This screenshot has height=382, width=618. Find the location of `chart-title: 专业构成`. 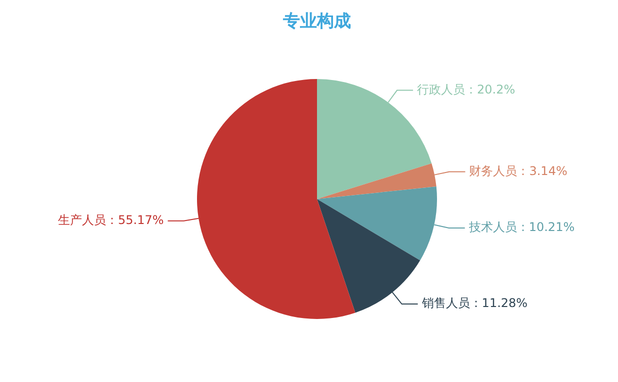

chart-title: 专业构成 is located at coordinates (316, 21).